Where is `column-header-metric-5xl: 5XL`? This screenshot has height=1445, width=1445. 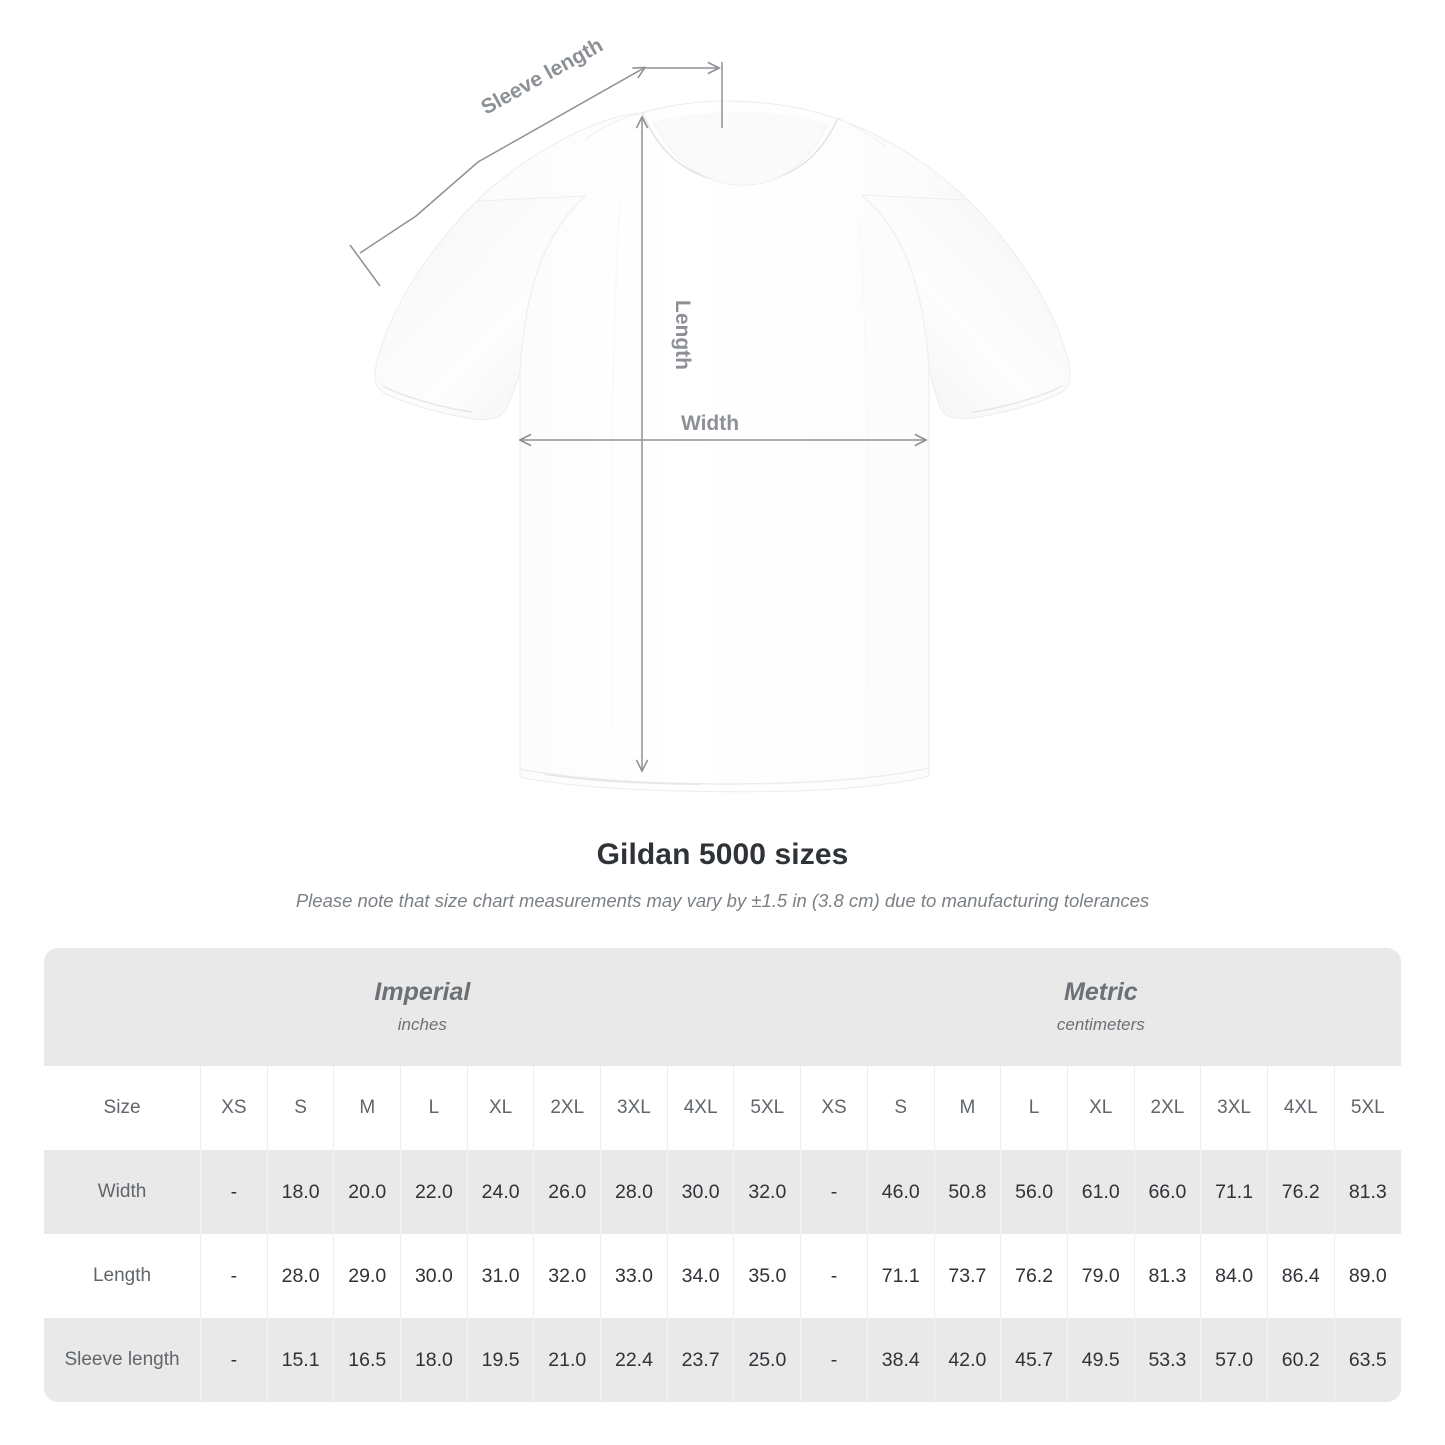
column-header-metric-5xl: 5XL is located at coordinates (1367, 1108).